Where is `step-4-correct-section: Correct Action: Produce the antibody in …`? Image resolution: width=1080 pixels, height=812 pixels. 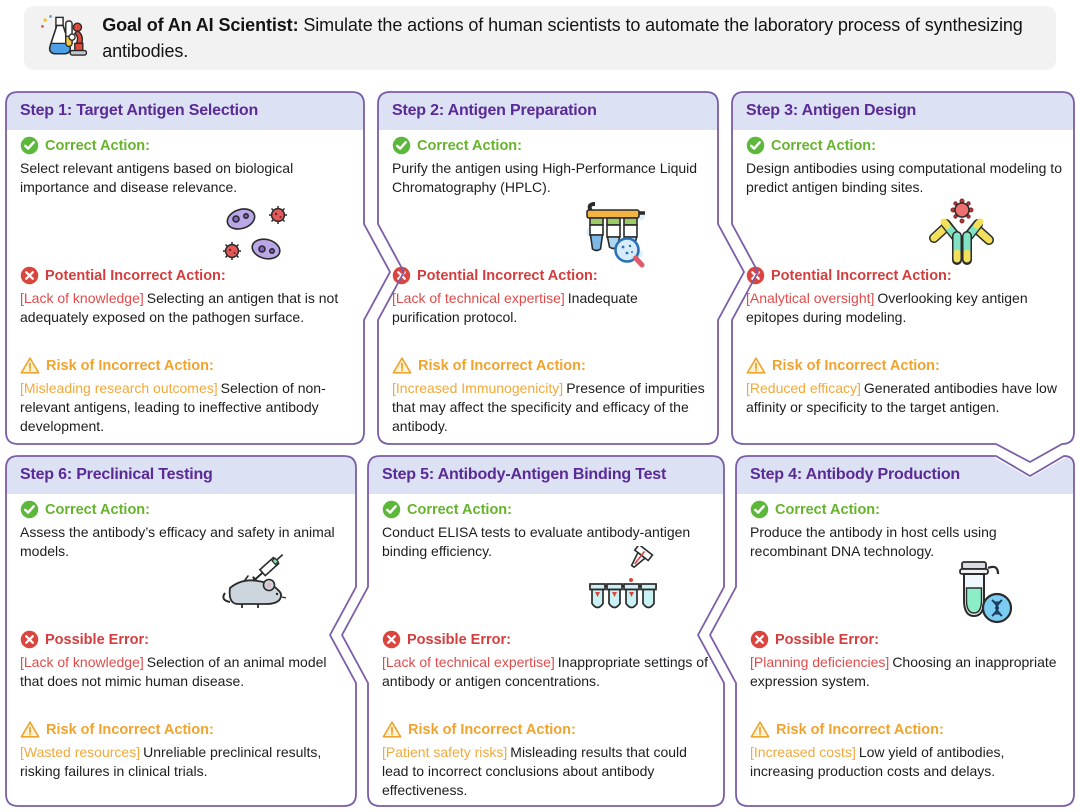
step-4-correct-section: Correct Action: Produce the antibody in … is located at coordinates (906, 530).